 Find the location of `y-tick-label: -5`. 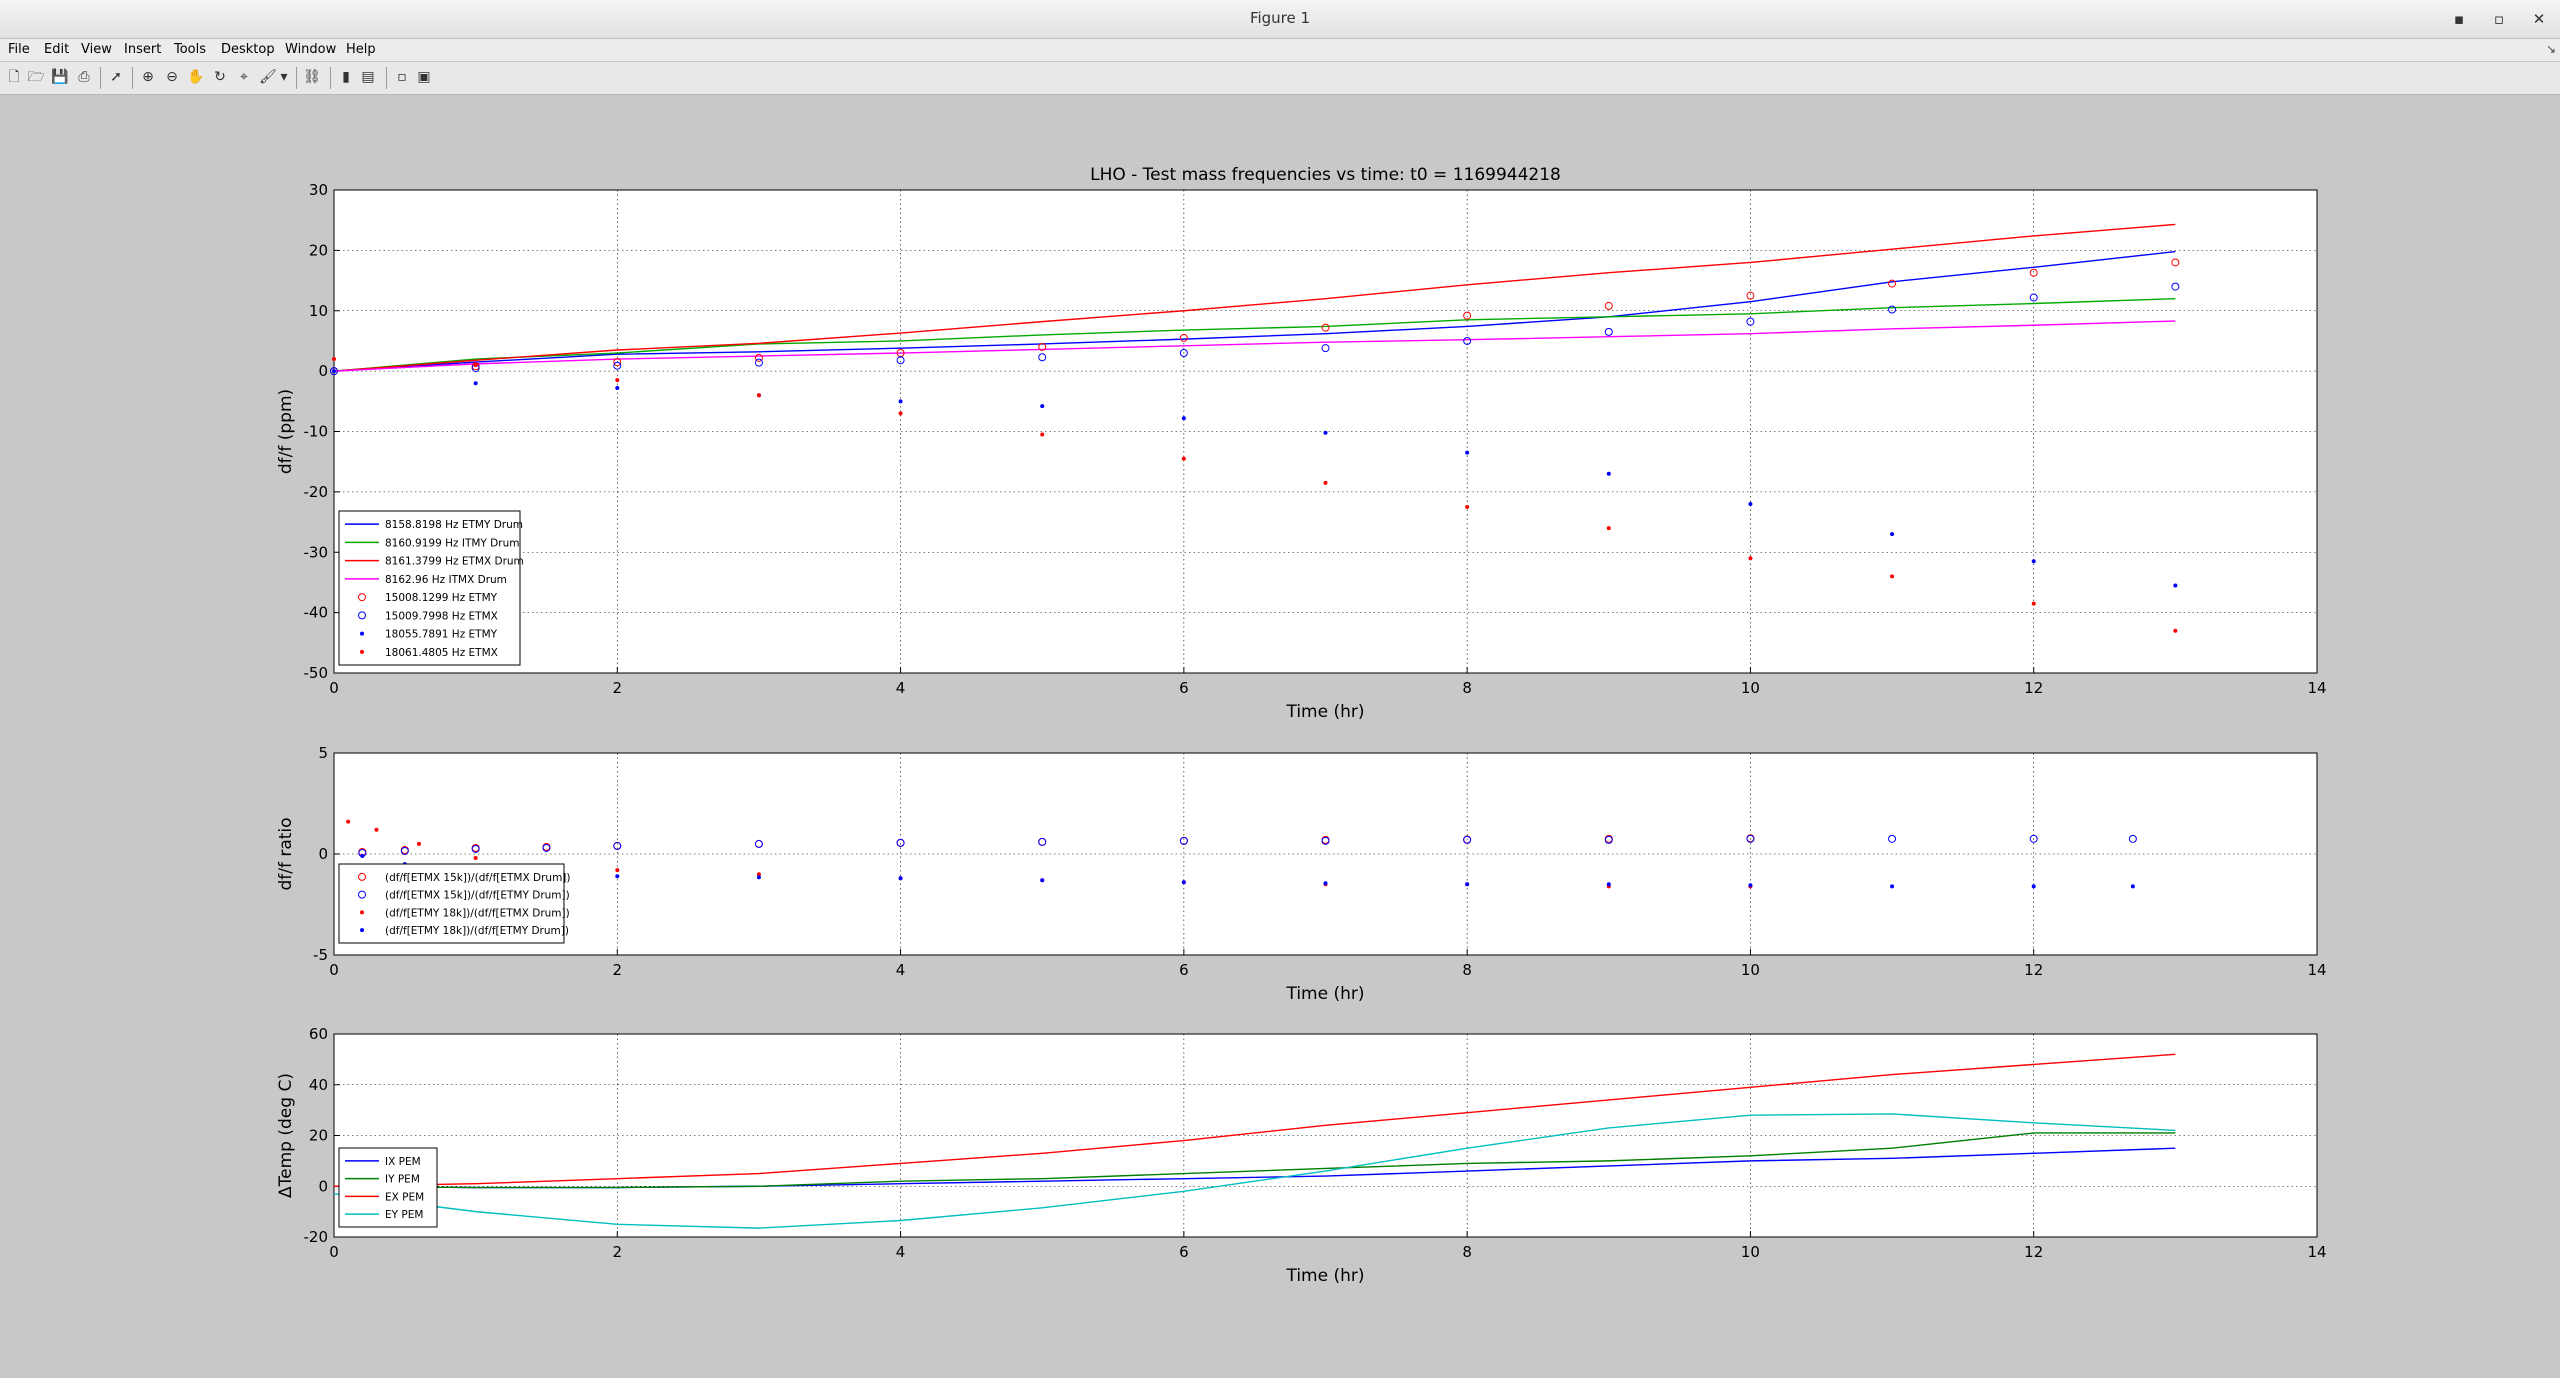

y-tick-label: -5 is located at coordinates (320, 955).